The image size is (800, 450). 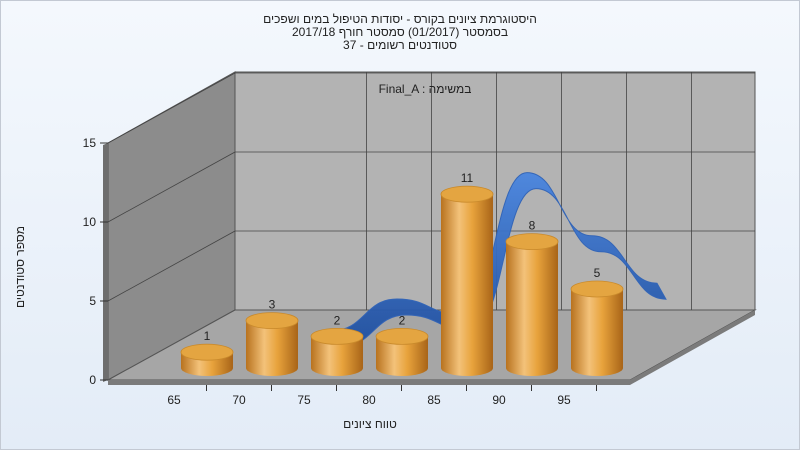 What do you see at coordinates (499, 400) in the screenshot?
I see `x-tick-label: 90` at bounding box center [499, 400].